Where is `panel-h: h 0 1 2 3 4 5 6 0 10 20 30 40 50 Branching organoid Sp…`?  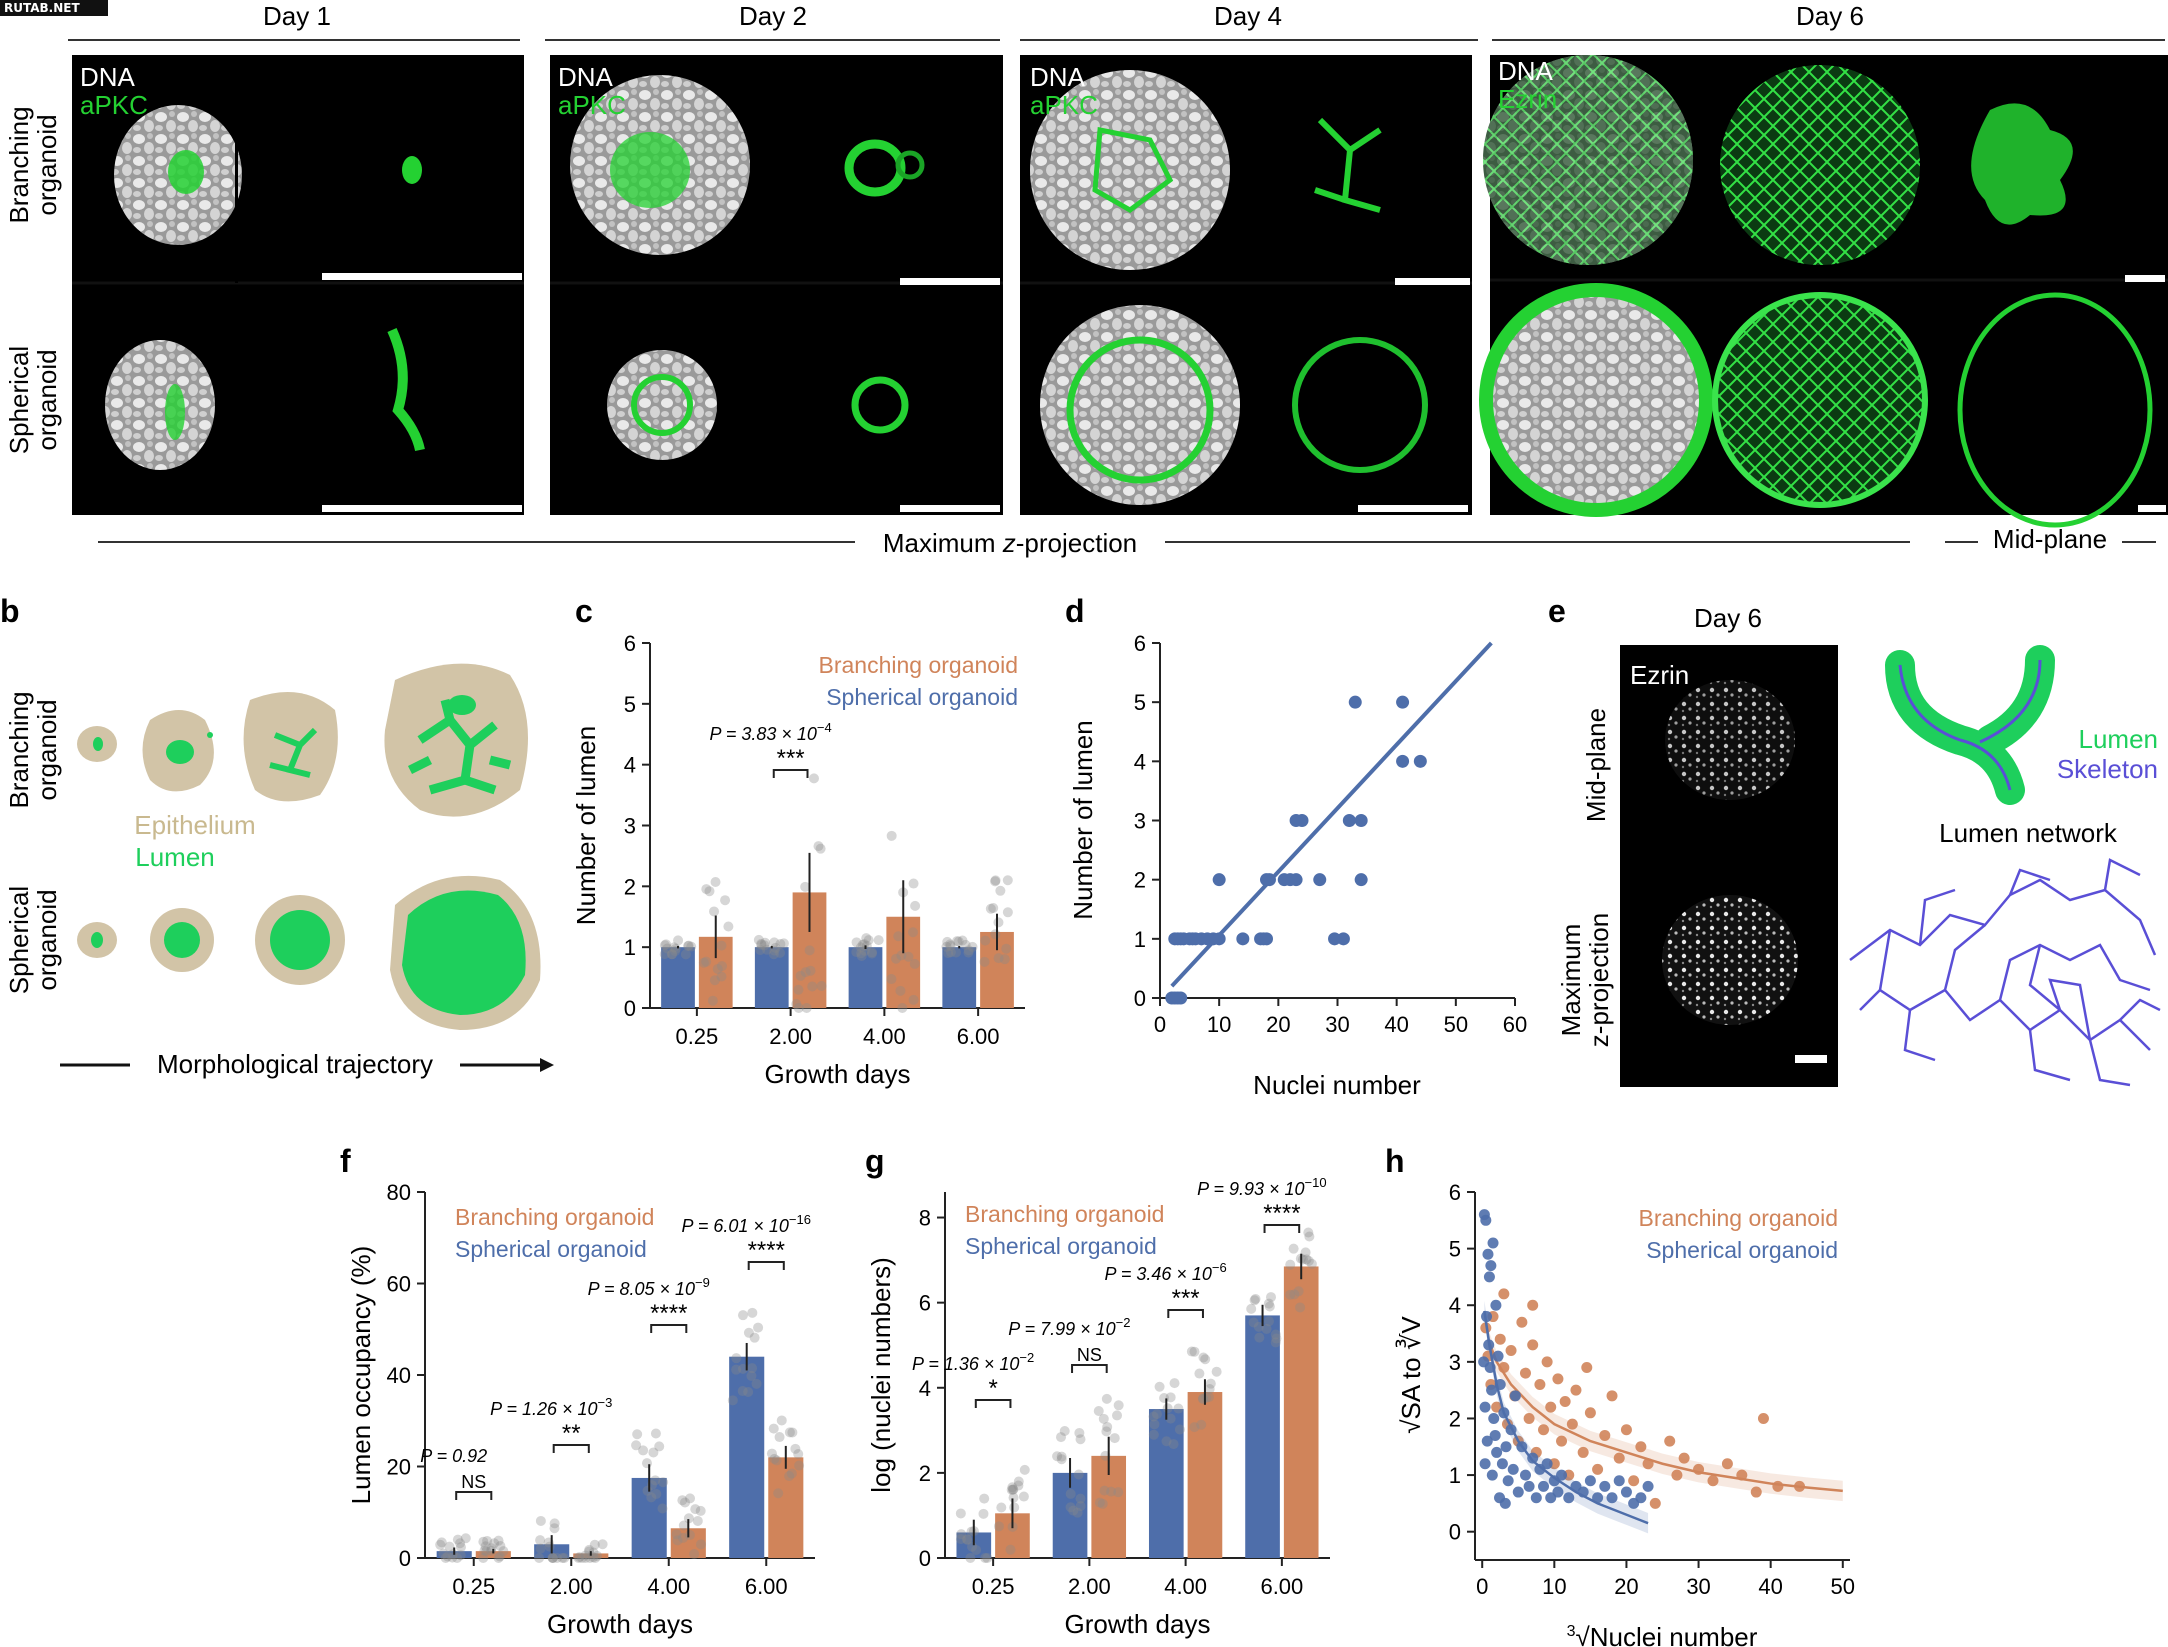
panel-h: h 0 1 2 3 4 5 6 0 10 20 30 40 50 Branching organoid Sp… is located at coordinates (1620, 1395).